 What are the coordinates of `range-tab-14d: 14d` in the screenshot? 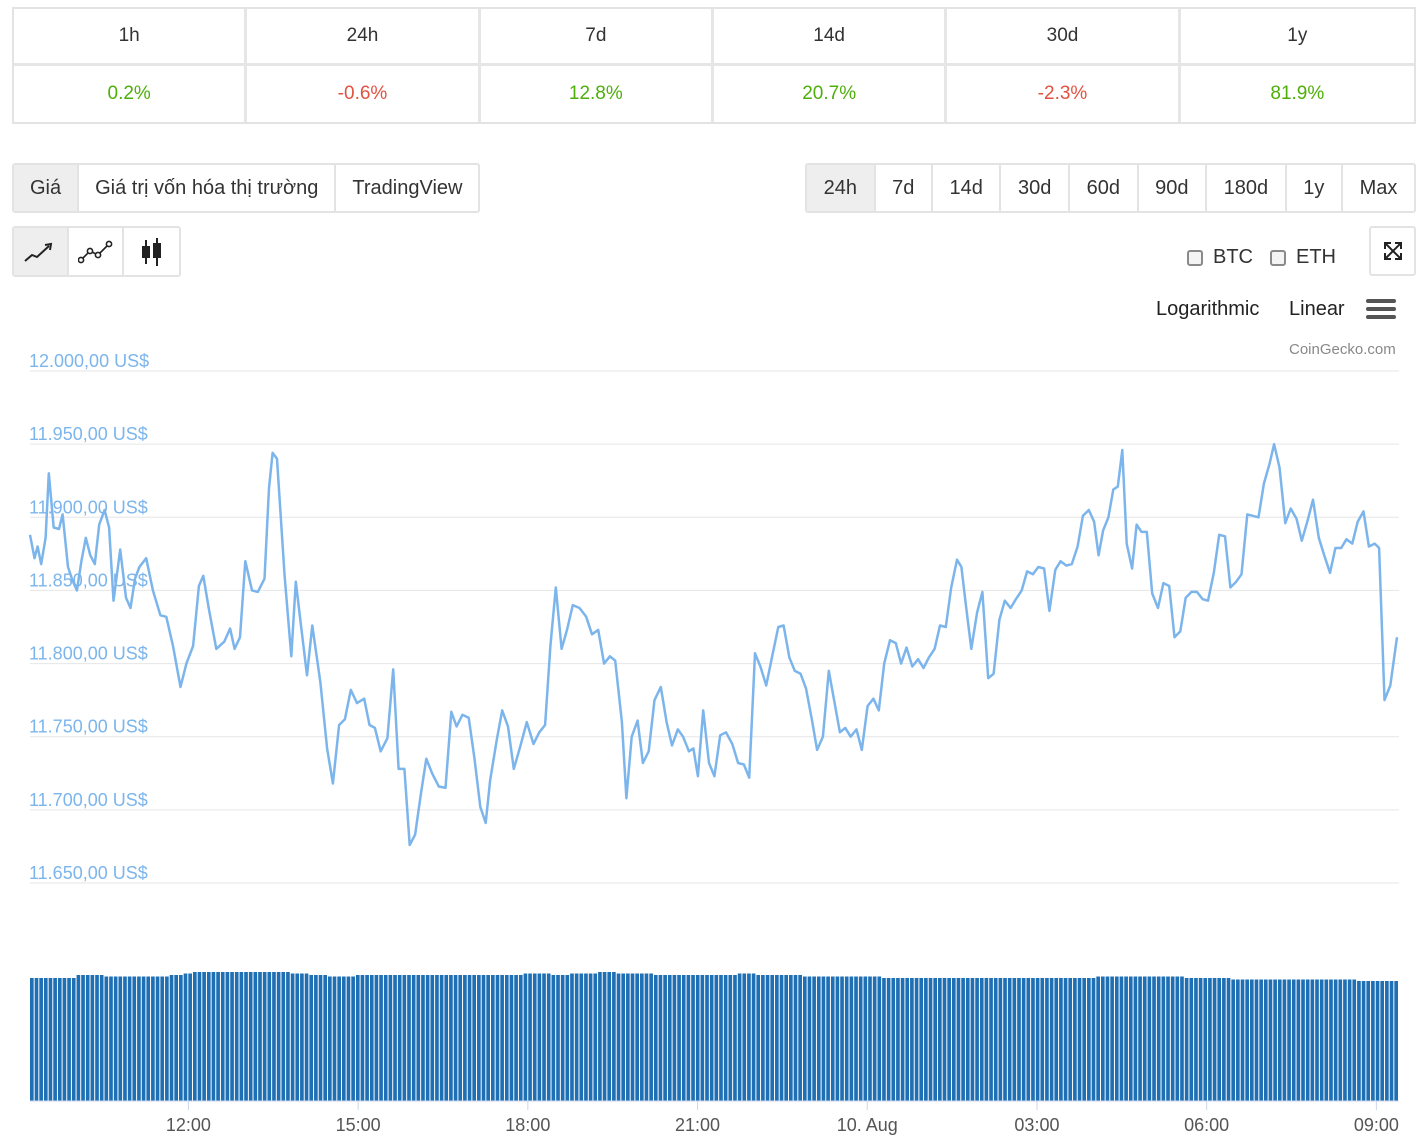 It's located at (967, 188).